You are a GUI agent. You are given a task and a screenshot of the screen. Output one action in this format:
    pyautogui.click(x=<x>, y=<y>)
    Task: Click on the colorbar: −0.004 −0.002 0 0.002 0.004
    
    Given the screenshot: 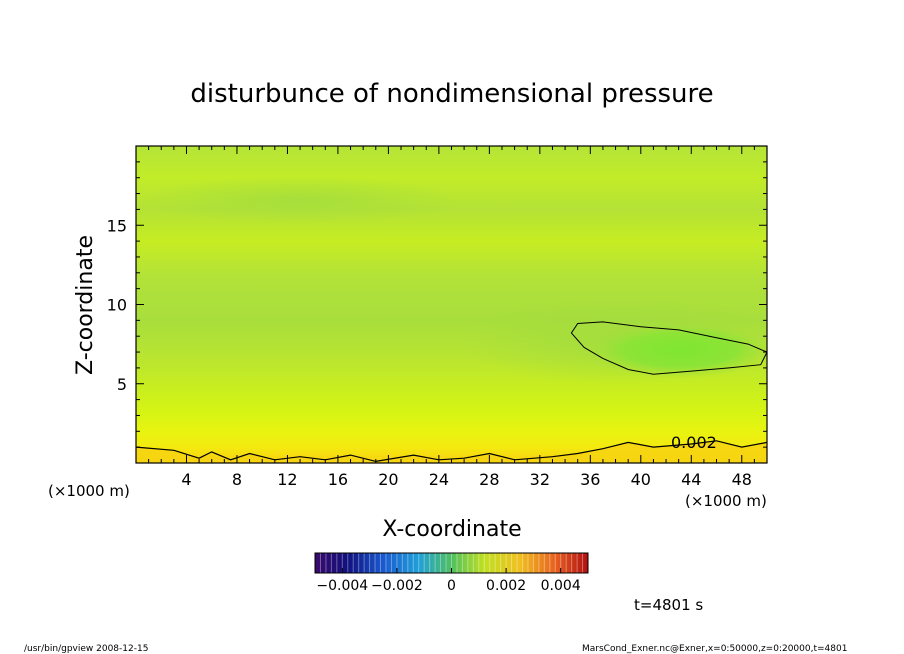 What is the action you would take?
    pyautogui.click(x=451, y=573)
    